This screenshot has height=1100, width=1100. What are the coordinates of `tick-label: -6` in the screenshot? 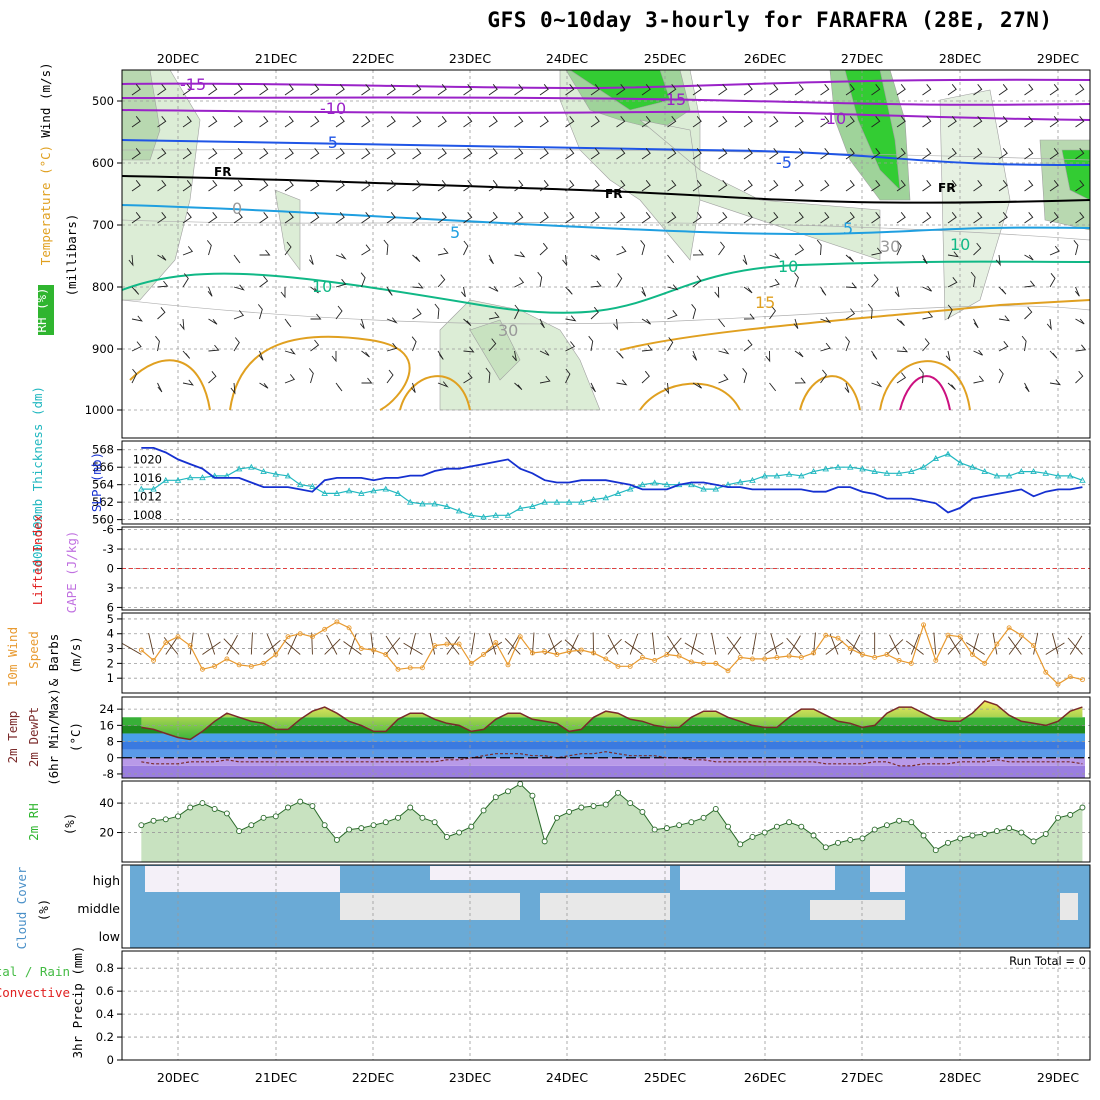 It's located at (108, 530).